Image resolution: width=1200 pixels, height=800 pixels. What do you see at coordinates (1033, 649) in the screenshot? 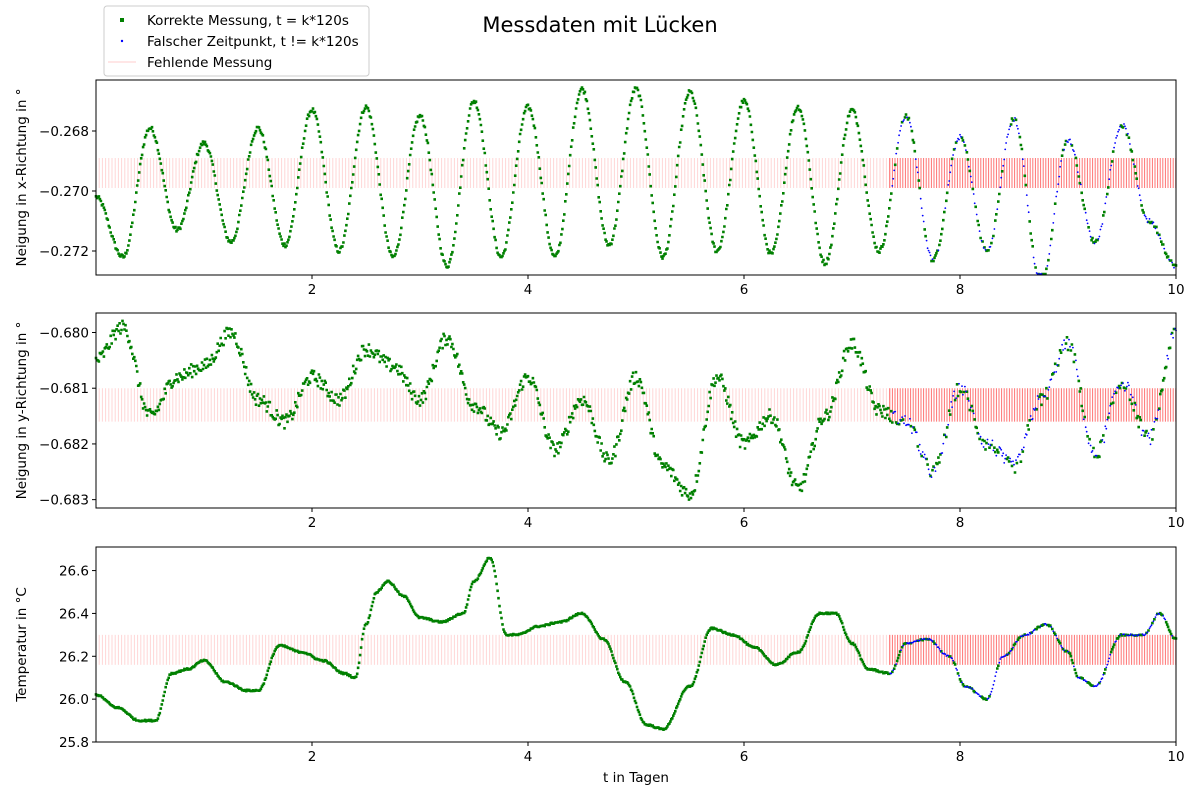
I see `missing-region-dense` at bounding box center [1033, 649].